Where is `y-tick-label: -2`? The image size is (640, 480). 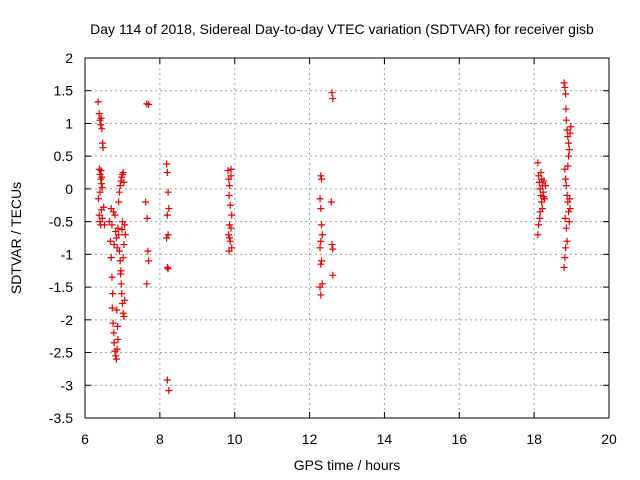 y-tick-label: -2 is located at coordinates (67, 320).